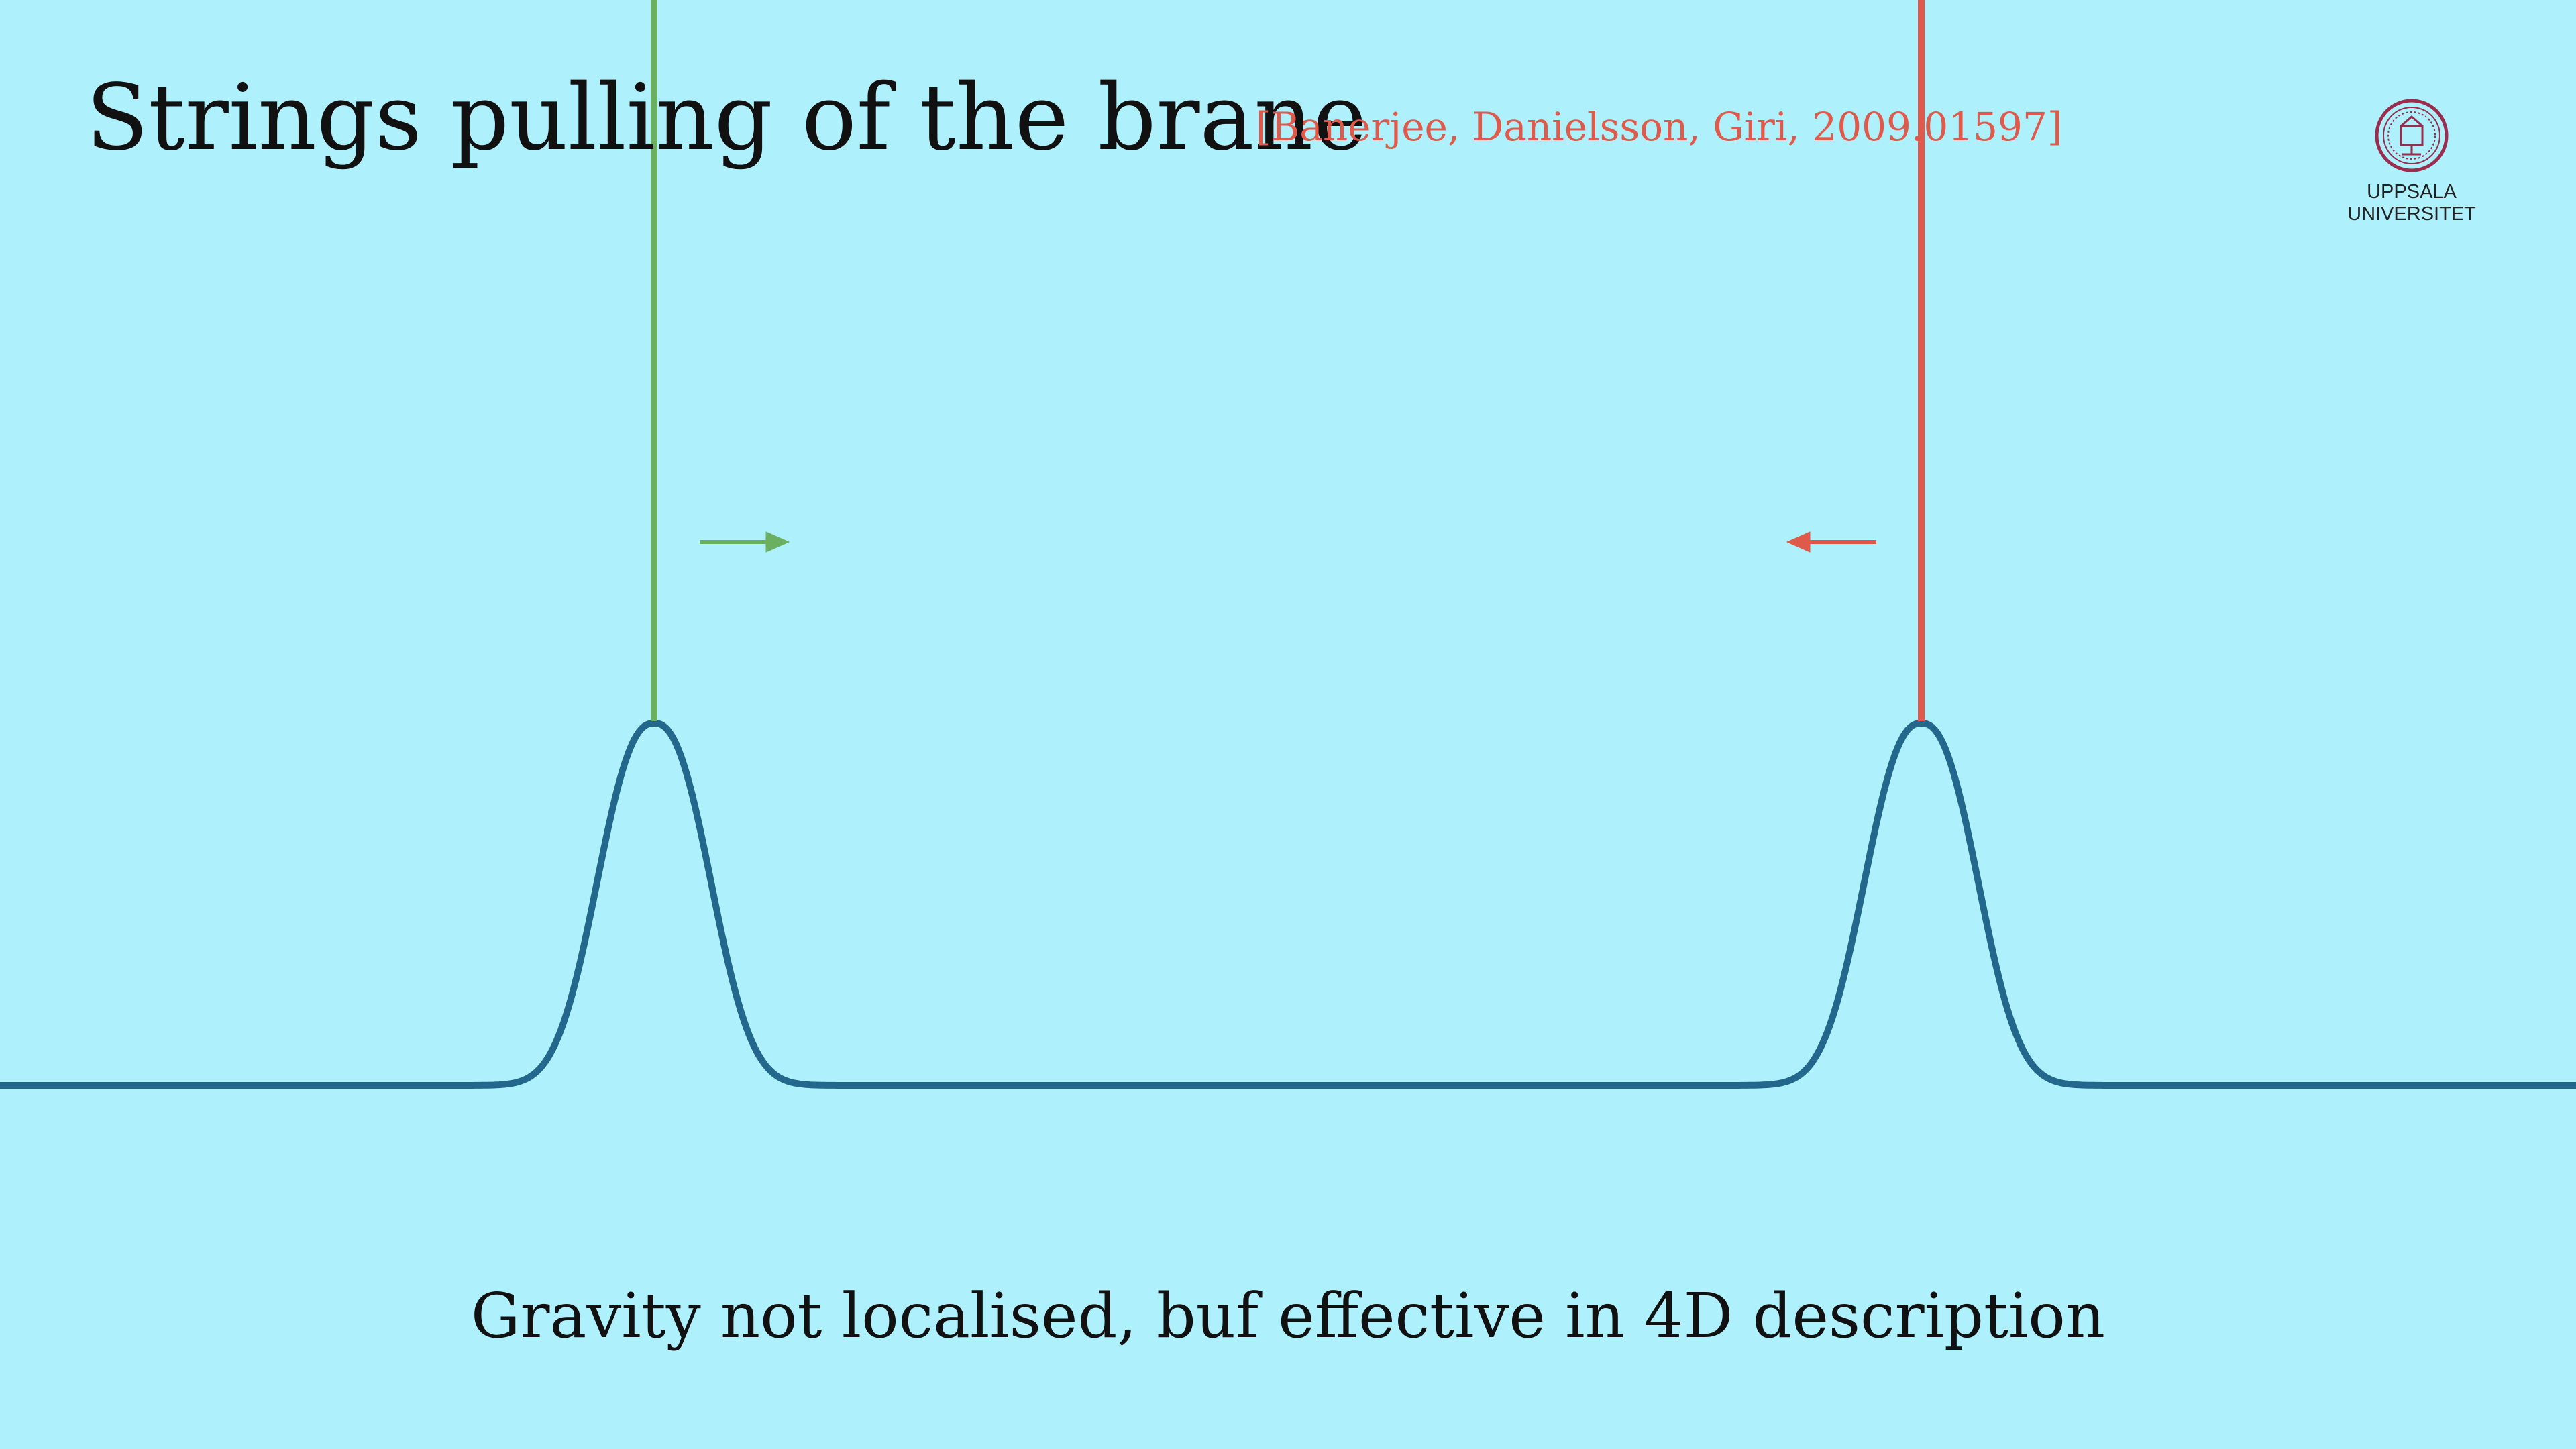  I want to click on university-name: UPPSALA UNIVERSITET, so click(2411, 203).